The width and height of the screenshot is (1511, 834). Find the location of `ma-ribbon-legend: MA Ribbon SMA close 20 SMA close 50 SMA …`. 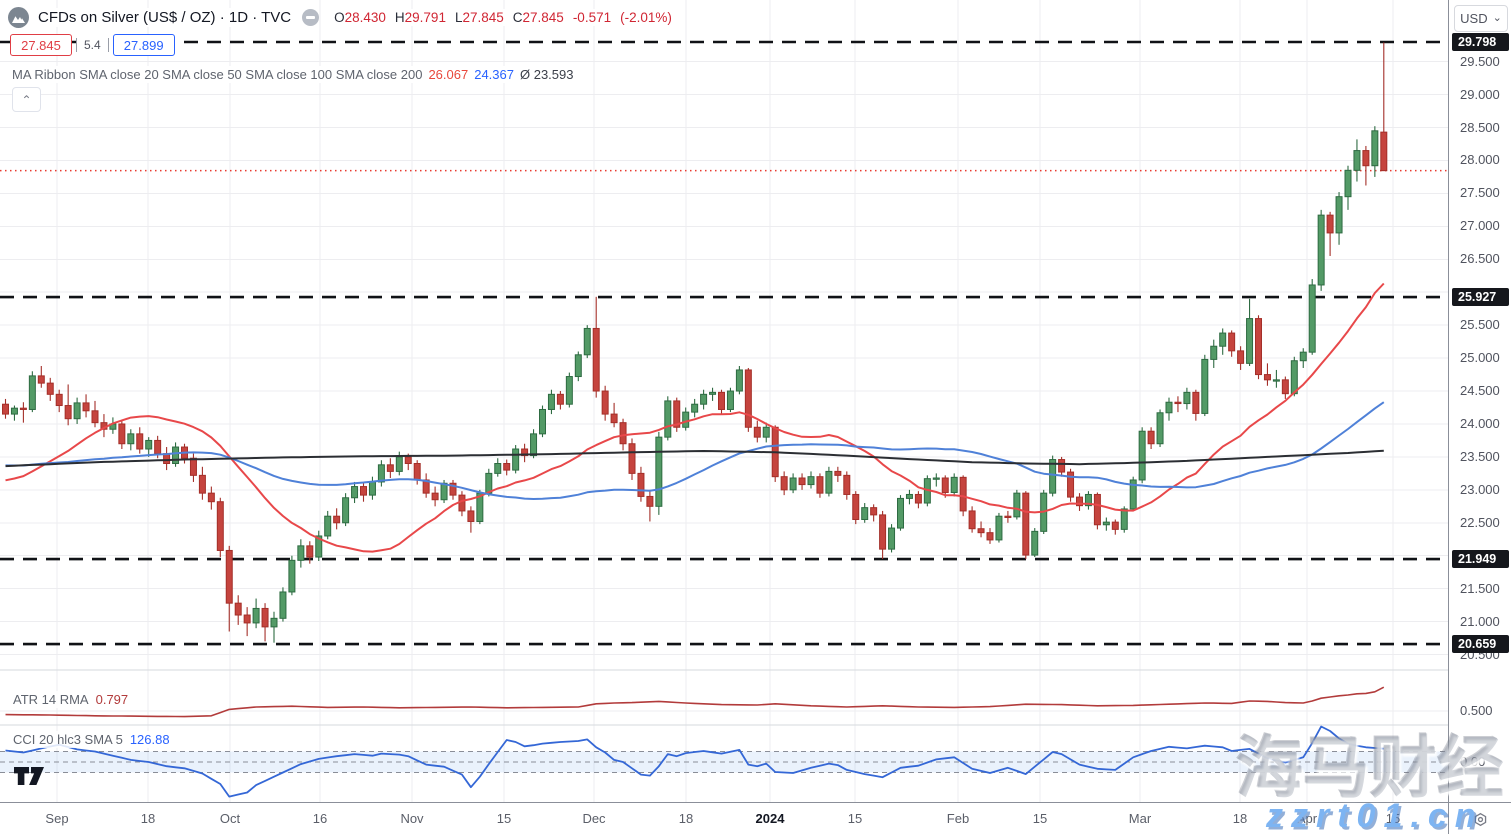

ma-ribbon-legend: MA Ribbon SMA close 20 SMA close 50 SMA … is located at coordinates (293, 74).